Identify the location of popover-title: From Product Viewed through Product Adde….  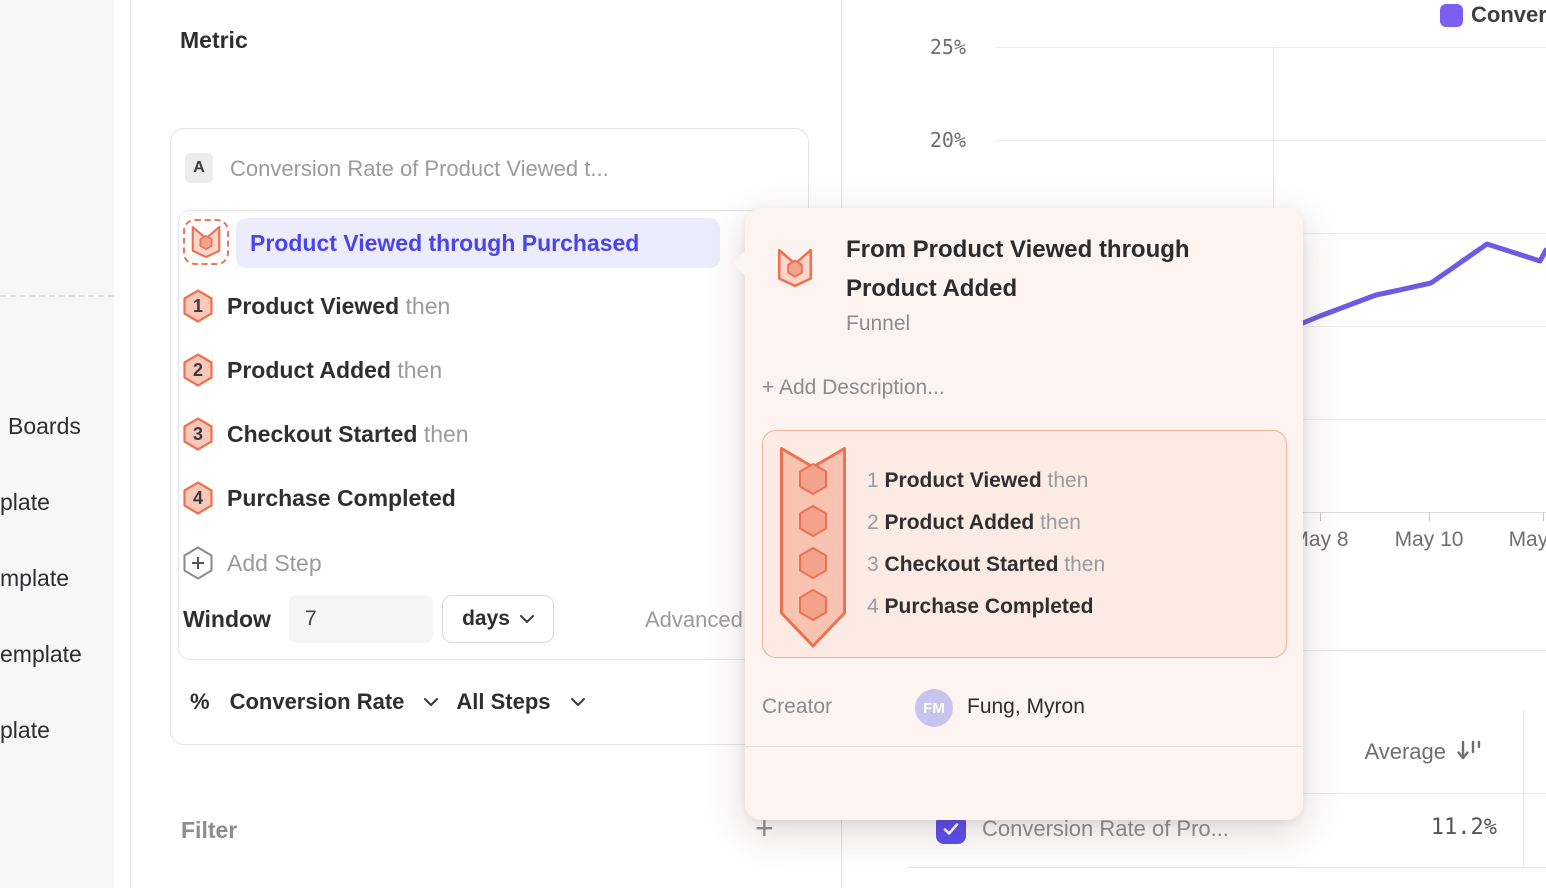
(1018, 269).